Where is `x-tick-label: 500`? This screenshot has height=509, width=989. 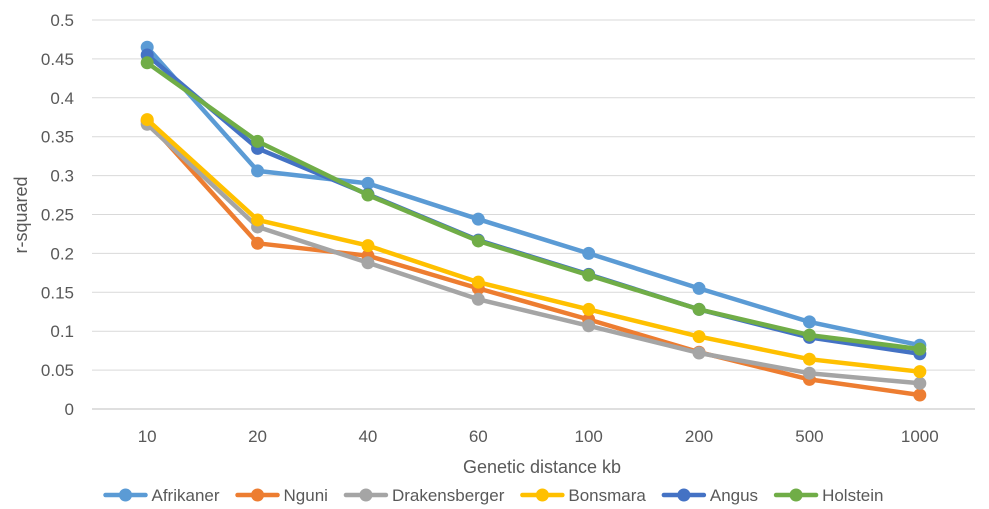 x-tick-label: 500 is located at coordinates (809, 436).